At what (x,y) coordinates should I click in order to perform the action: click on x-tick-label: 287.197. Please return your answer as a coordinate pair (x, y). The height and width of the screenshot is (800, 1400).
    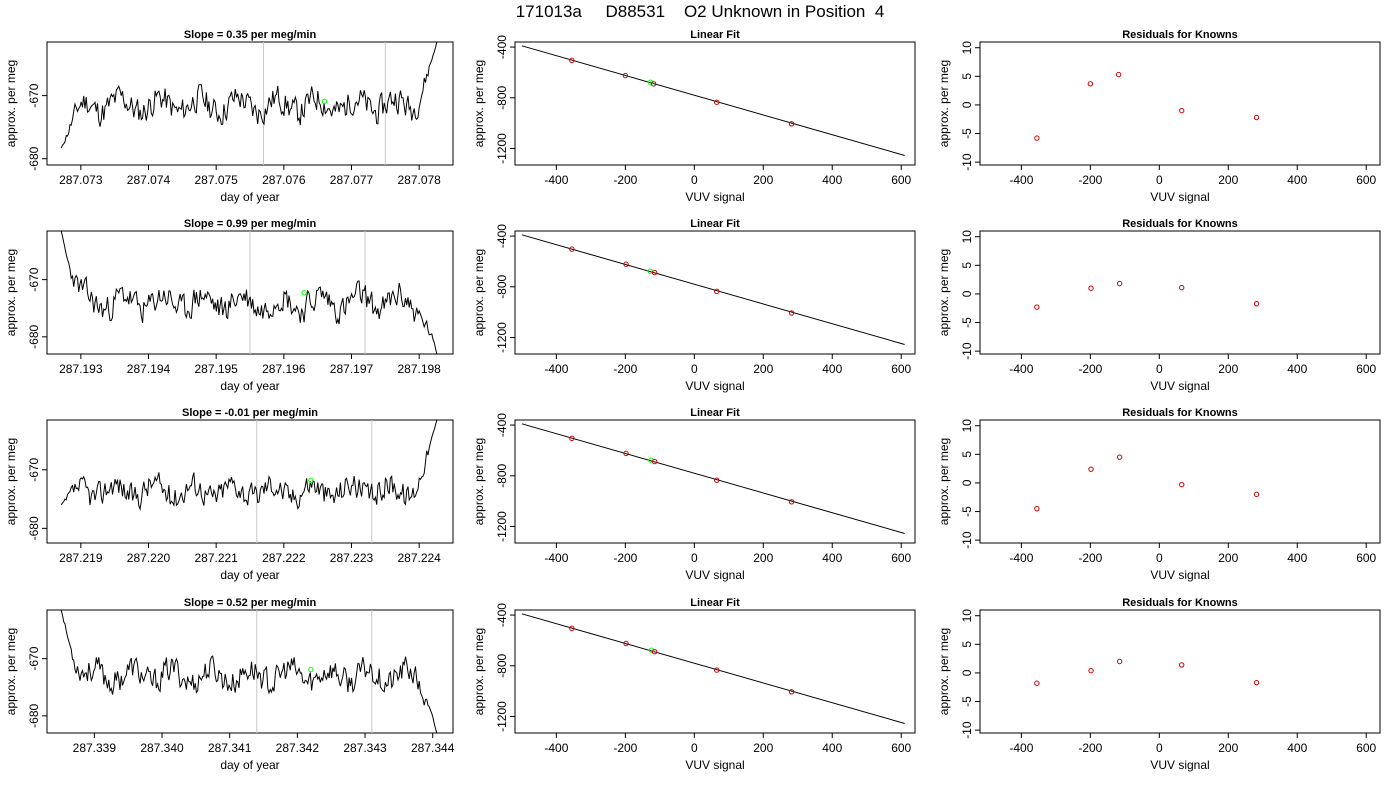
    Looking at the image, I should click on (352, 369).